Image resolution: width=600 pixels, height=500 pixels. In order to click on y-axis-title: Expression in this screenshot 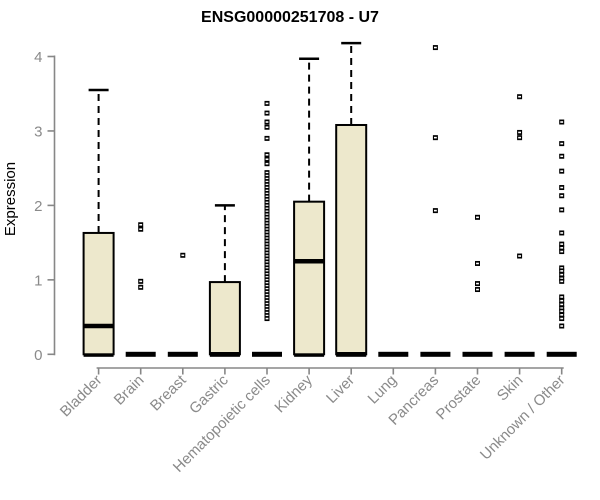, I will do `click(10, 199)`.